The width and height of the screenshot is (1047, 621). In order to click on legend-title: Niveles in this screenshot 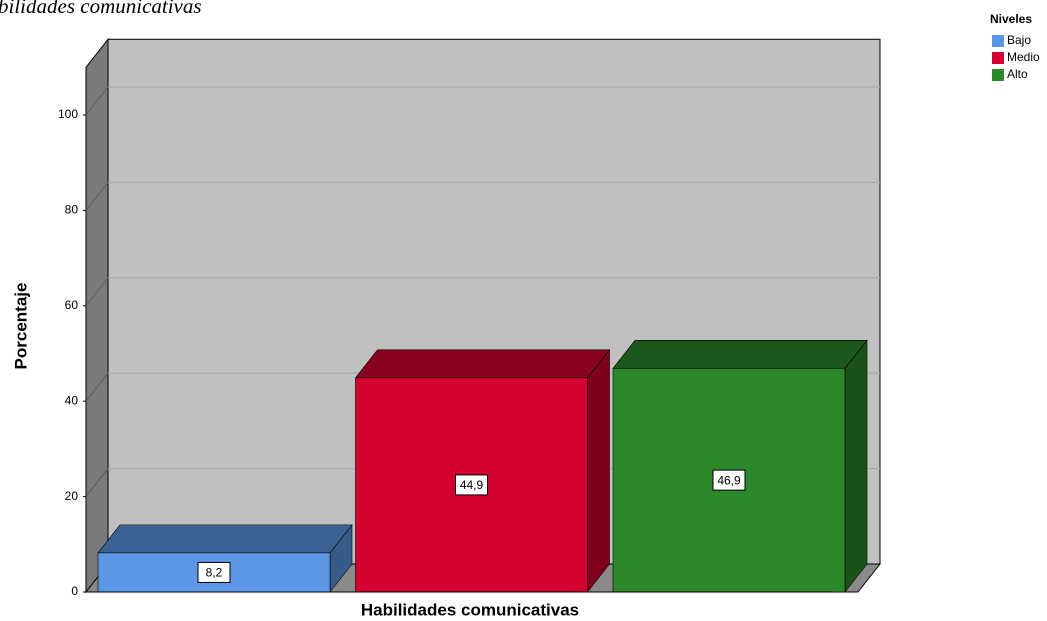, I will do `click(1011, 19)`.